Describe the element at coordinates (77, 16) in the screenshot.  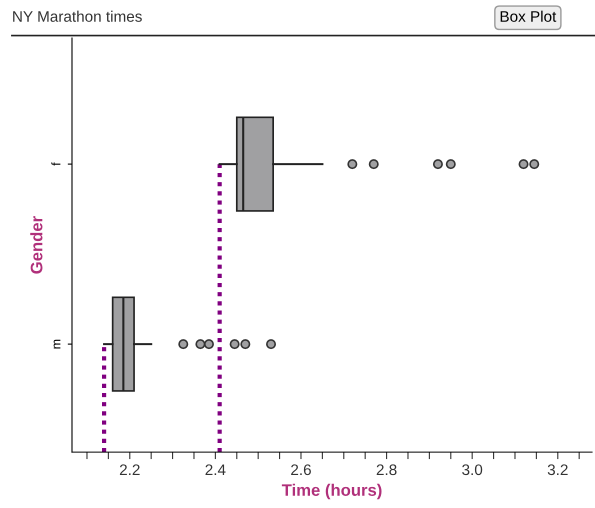
I see `chart-title: NY Marathon times` at that location.